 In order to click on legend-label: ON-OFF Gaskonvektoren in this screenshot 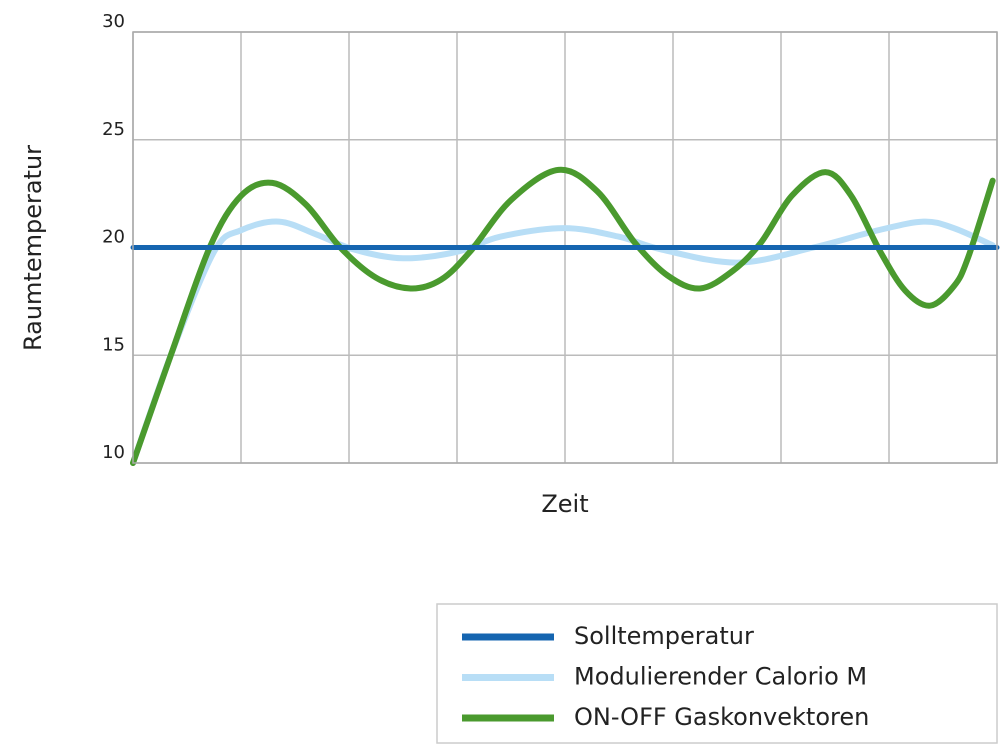, I will do `click(721, 717)`.